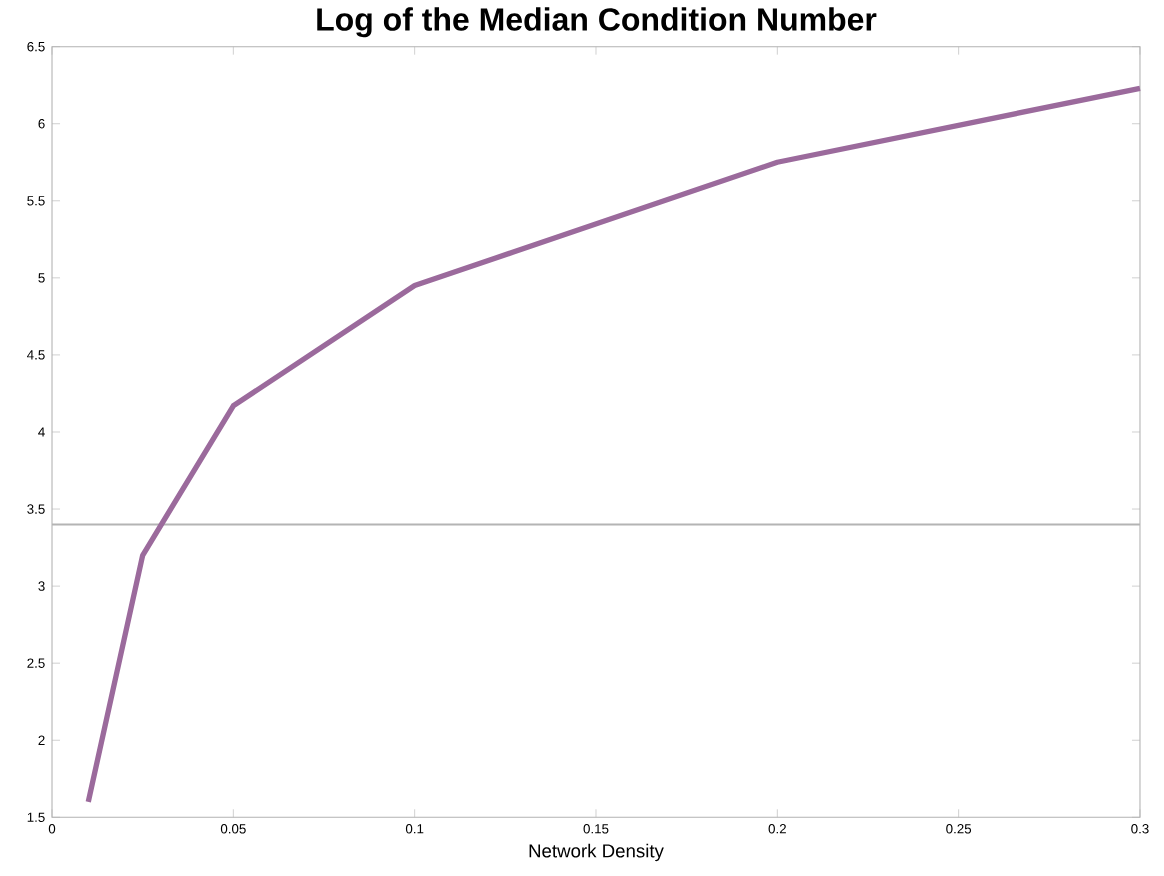  Describe the element at coordinates (596, 852) in the screenshot. I see `x-axis-title: Network Density` at that location.